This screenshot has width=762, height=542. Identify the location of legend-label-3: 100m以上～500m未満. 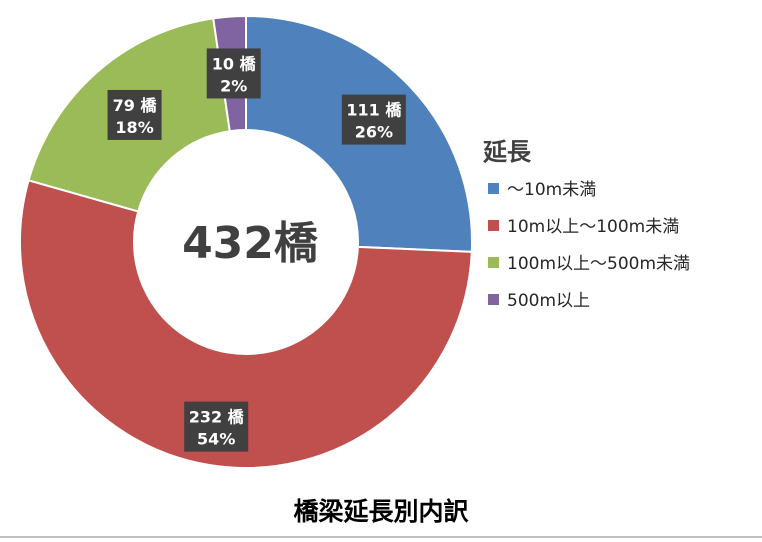
(598, 264).